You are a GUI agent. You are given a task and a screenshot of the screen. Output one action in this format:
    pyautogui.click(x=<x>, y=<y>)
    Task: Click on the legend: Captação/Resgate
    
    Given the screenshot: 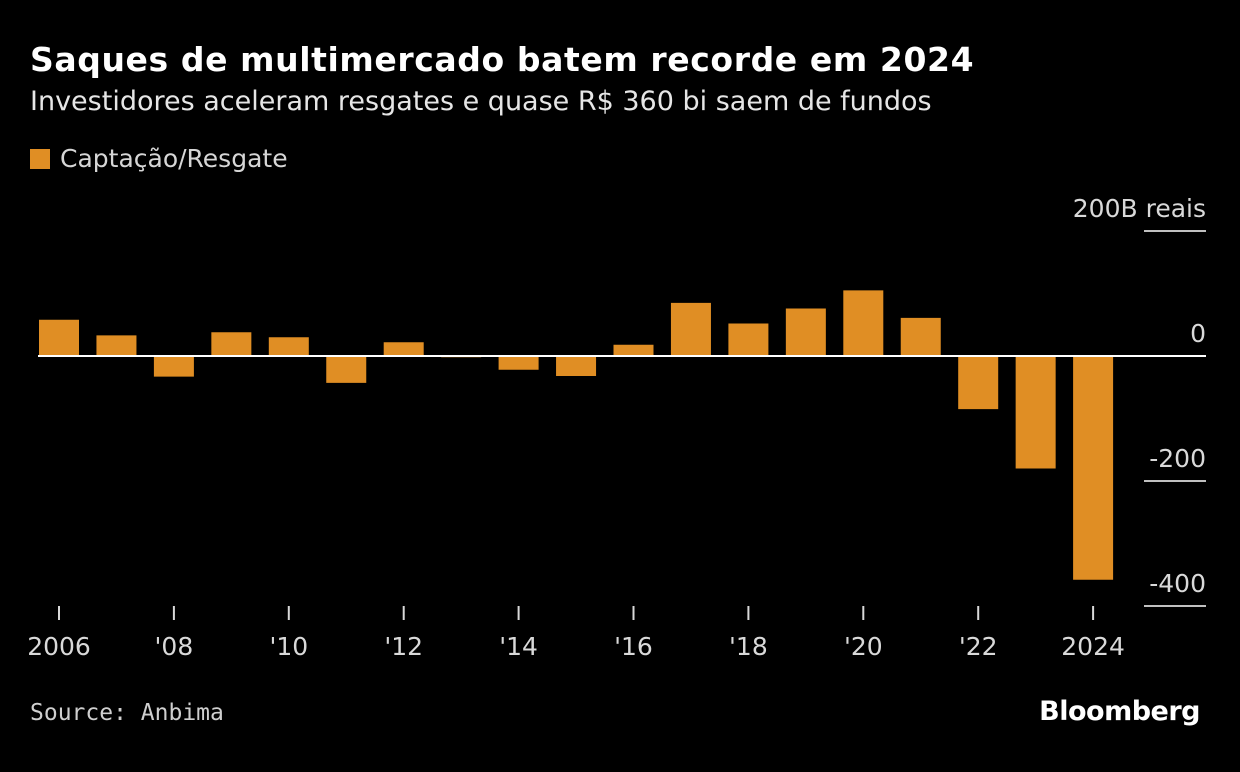 What is the action you would take?
    pyautogui.click(x=159, y=158)
    